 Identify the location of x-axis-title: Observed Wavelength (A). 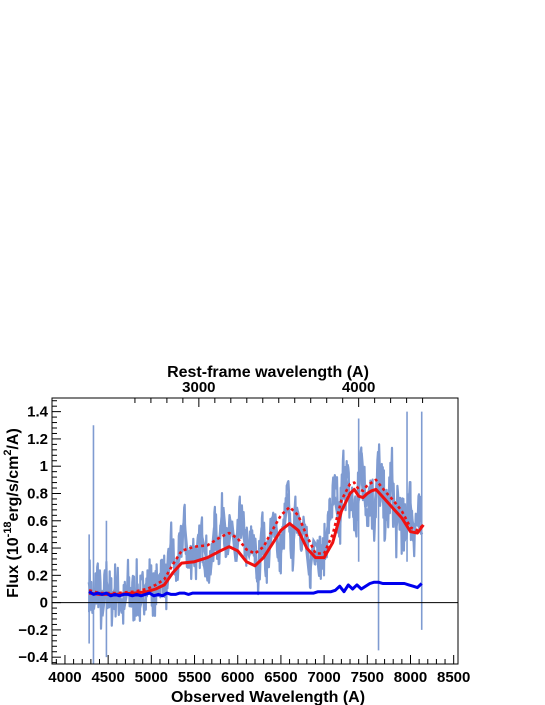
(268, 697).